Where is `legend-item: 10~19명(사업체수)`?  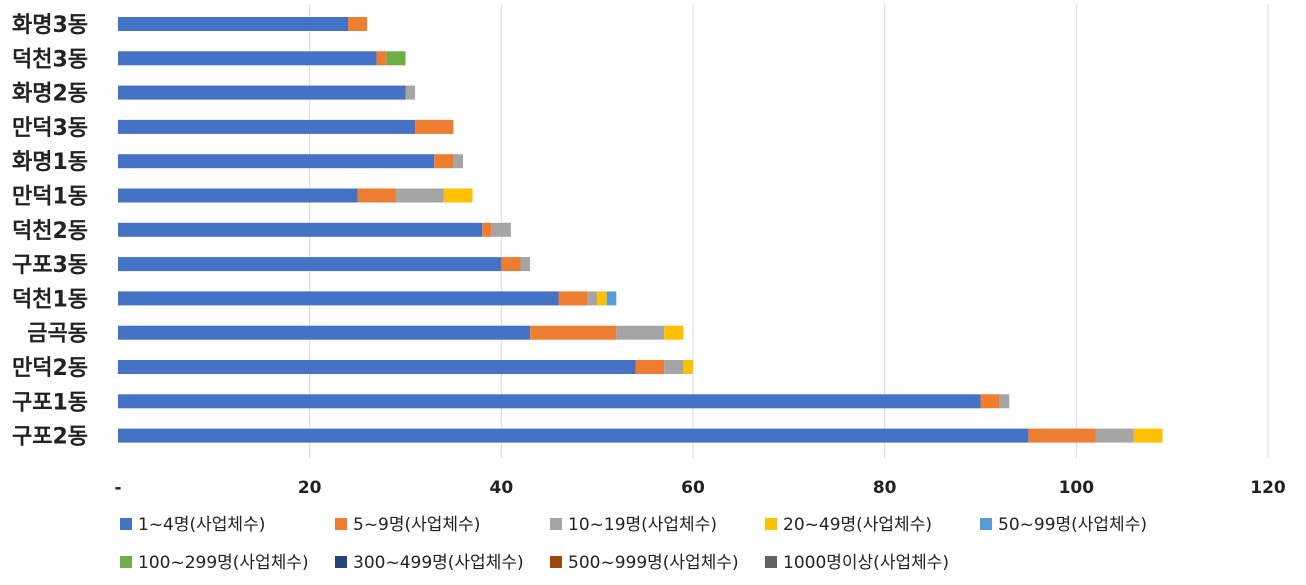 legend-item: 10~19명(사업체수) is located at coordinates (633, 525).